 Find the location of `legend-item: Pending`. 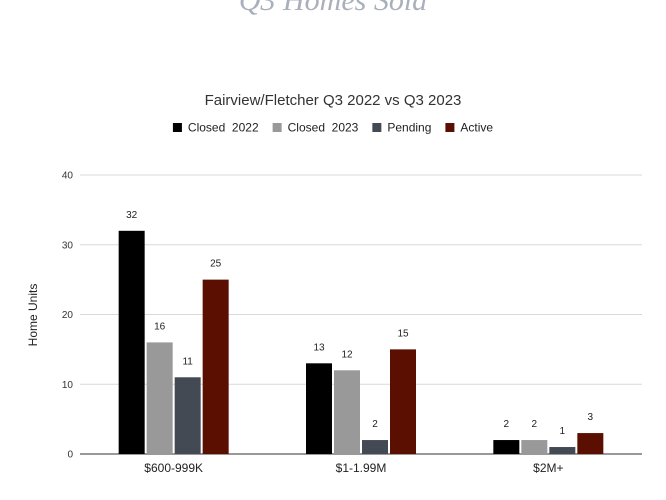

legend-item: Pending is located at coordinates (401, 128).